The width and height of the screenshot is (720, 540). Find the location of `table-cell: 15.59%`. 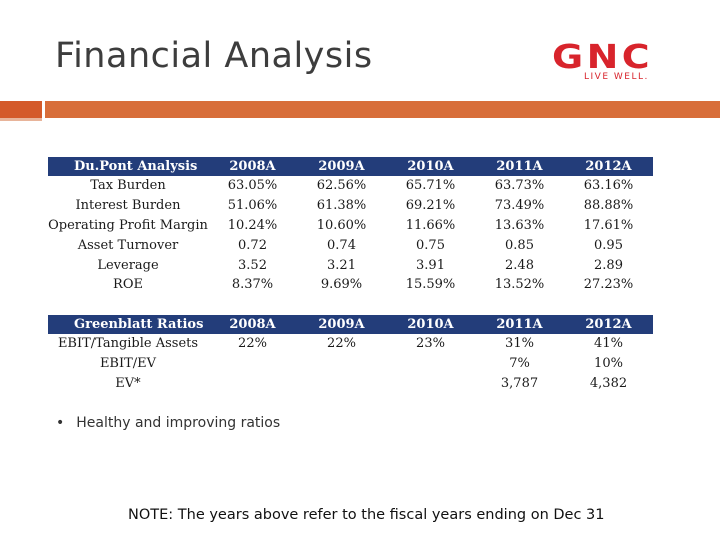

table-cell: 15.59% is located at coordinates (430, 285).